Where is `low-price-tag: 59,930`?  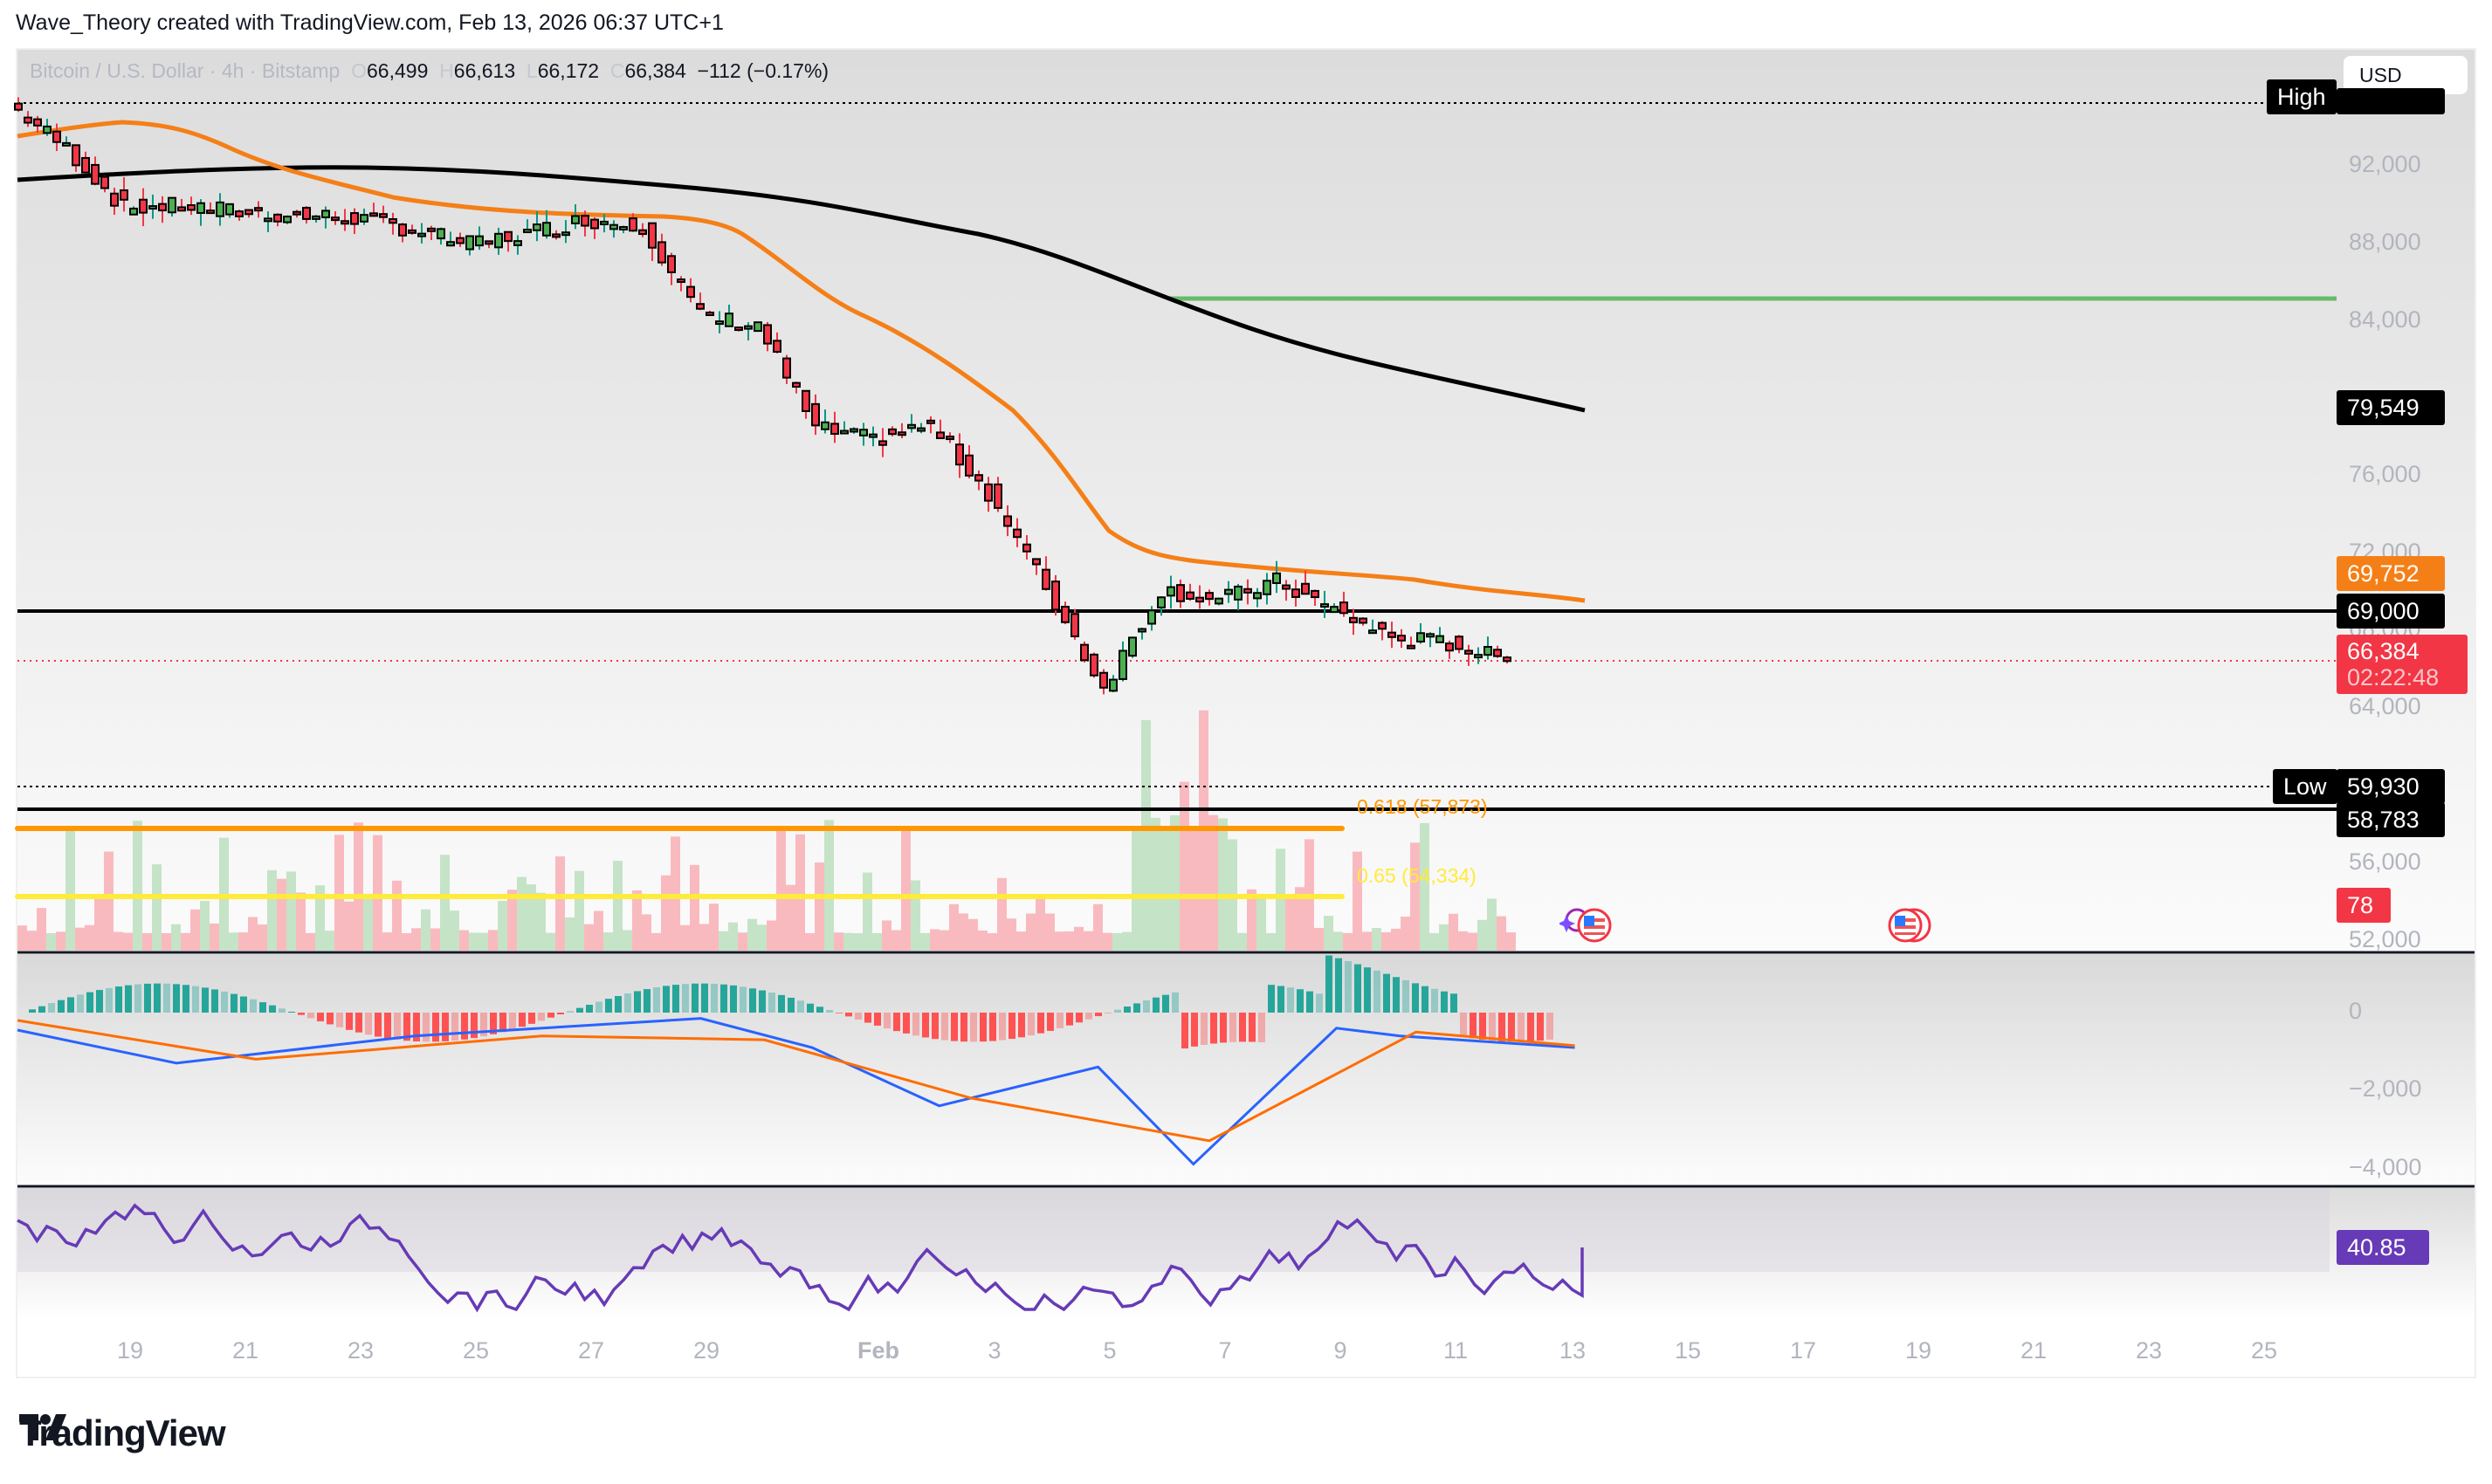 low-price-tag: 59,930 is located at coordinates (2391, 786).